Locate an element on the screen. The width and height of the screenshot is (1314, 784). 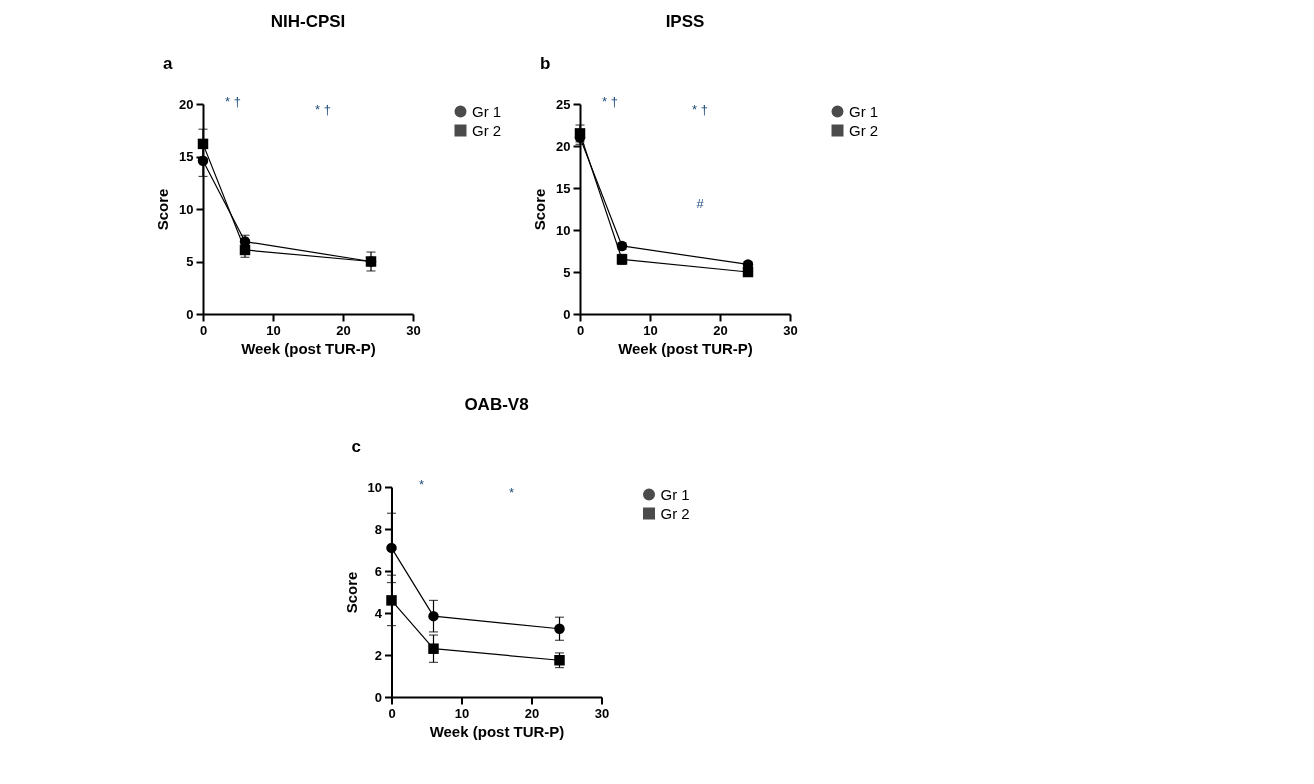
y-tick-label: 25 is located at coordinates (563, 104).